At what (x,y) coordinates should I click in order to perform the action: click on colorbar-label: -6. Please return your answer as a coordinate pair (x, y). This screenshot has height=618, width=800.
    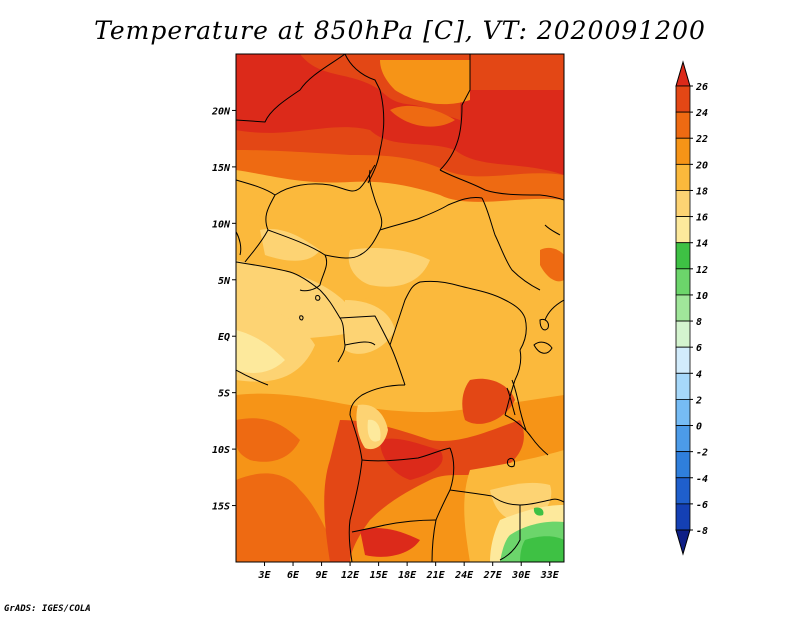
    Looking at the image, I should click on (702, 505).